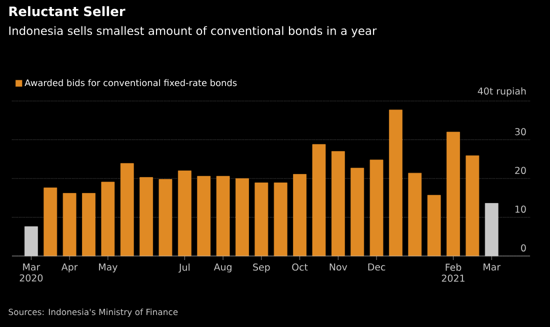  Describe the element at coordinates (261, 268) in the screenshot. I see `x-tick-label: Sep` at that location.